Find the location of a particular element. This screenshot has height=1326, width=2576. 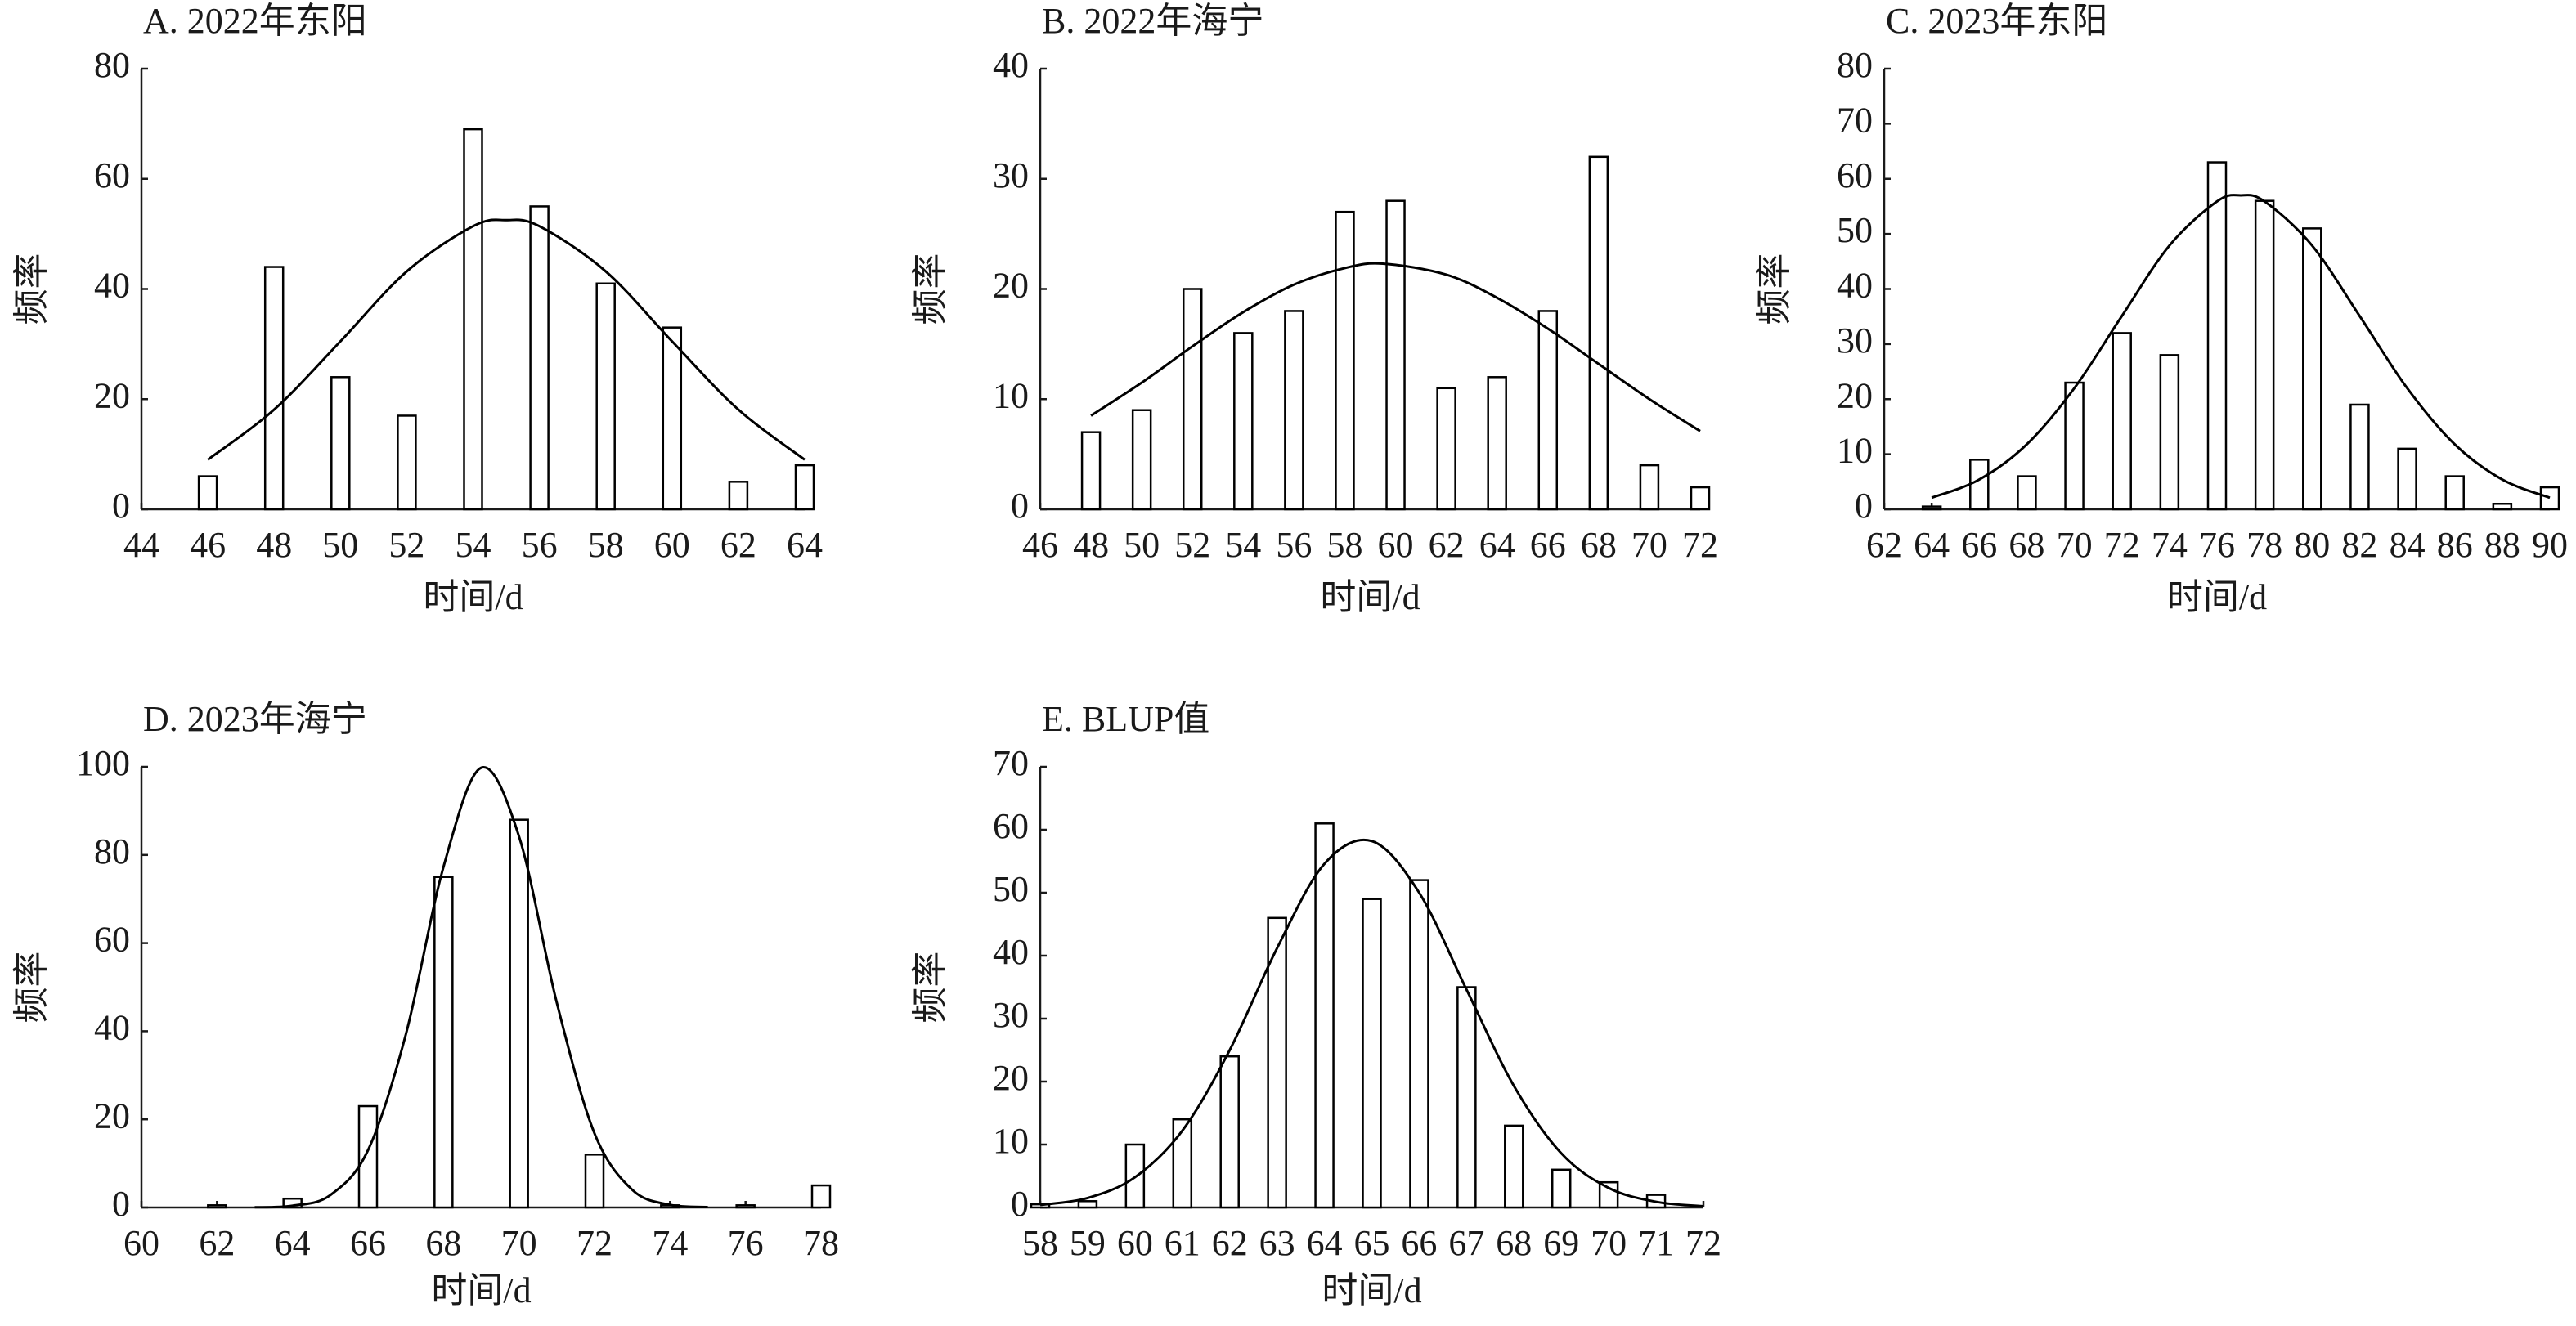

panel-title: D. 2023年海宁 is located at coordinates (255, 719).